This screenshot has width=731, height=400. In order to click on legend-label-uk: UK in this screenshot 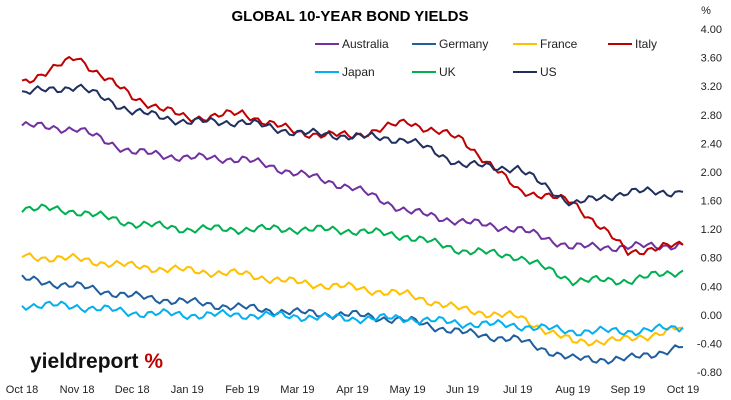, I will do `click(447, 72)`.